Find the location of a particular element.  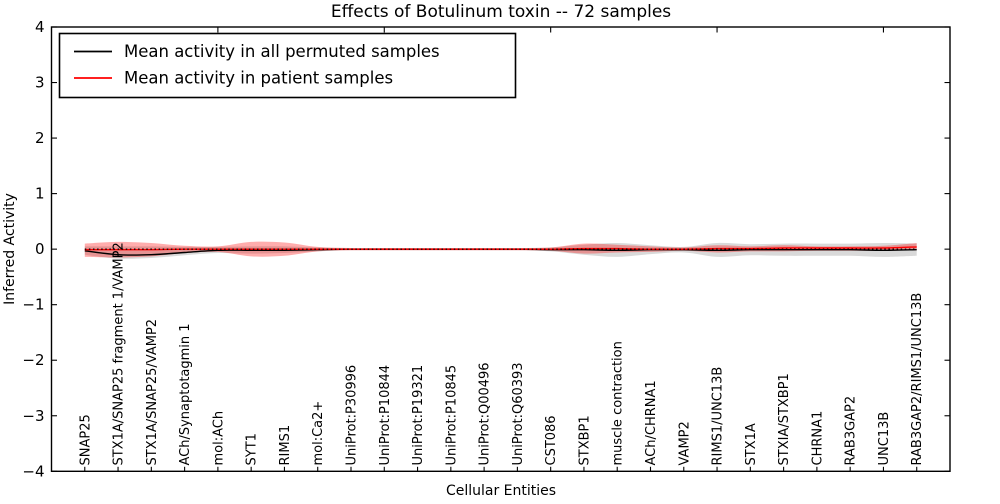

permuted-band is located at coordinates (500, 250).